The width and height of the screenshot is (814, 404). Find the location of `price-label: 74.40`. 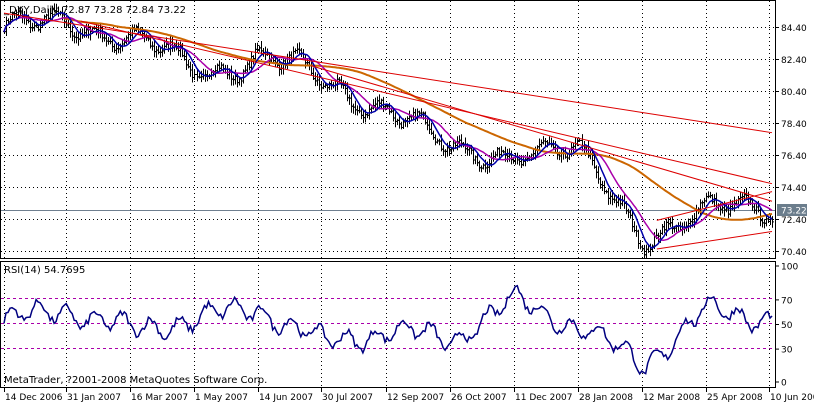

price-label: 74.40 is located at coordinates (794, 189).